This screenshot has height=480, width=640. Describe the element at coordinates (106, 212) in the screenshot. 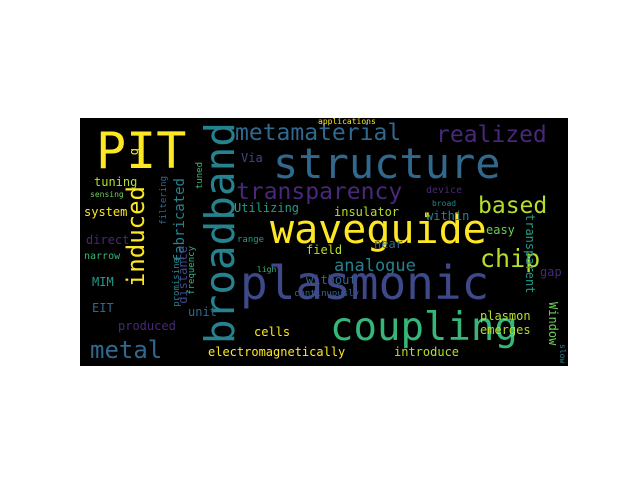

I see `word-system: system` at that location.